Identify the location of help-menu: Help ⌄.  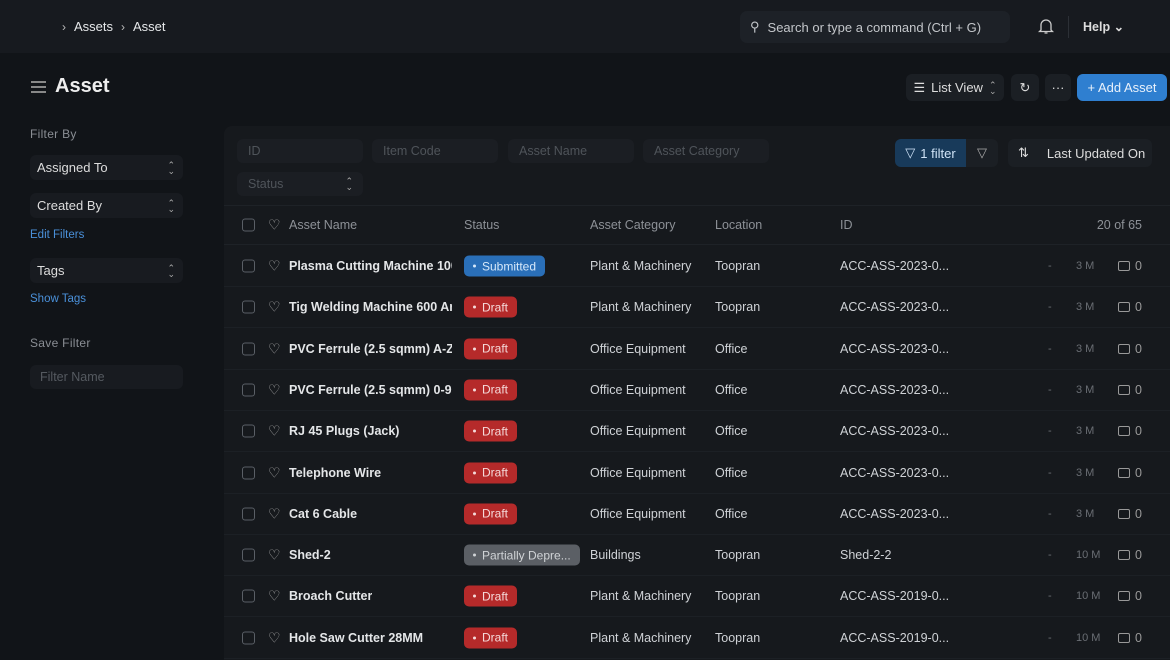
(1104, 27).